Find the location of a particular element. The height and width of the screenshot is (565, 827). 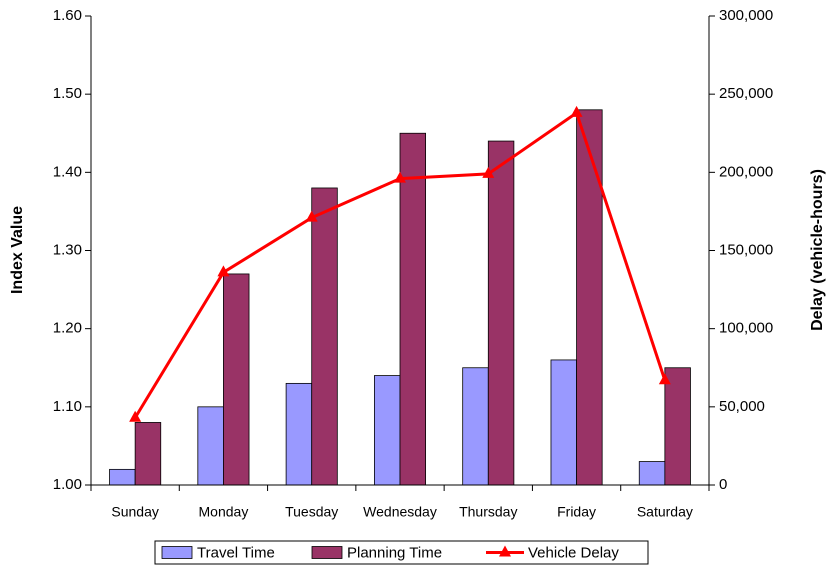

x-tick-label: Wednesday is located at coordinates (400, 512).